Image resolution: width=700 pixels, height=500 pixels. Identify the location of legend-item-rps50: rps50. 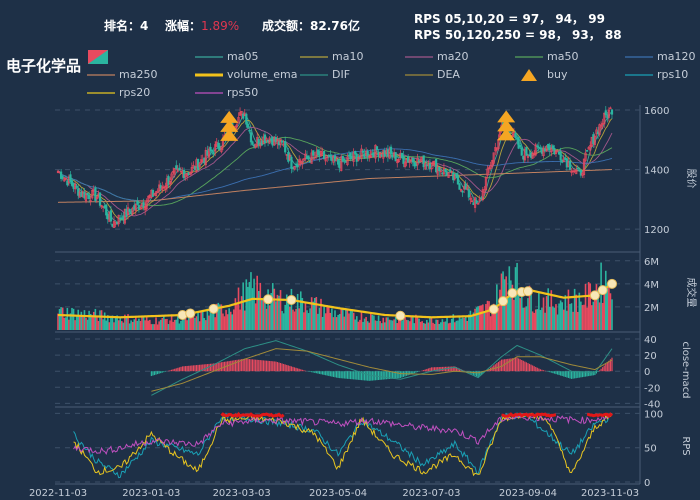
(226, 92).